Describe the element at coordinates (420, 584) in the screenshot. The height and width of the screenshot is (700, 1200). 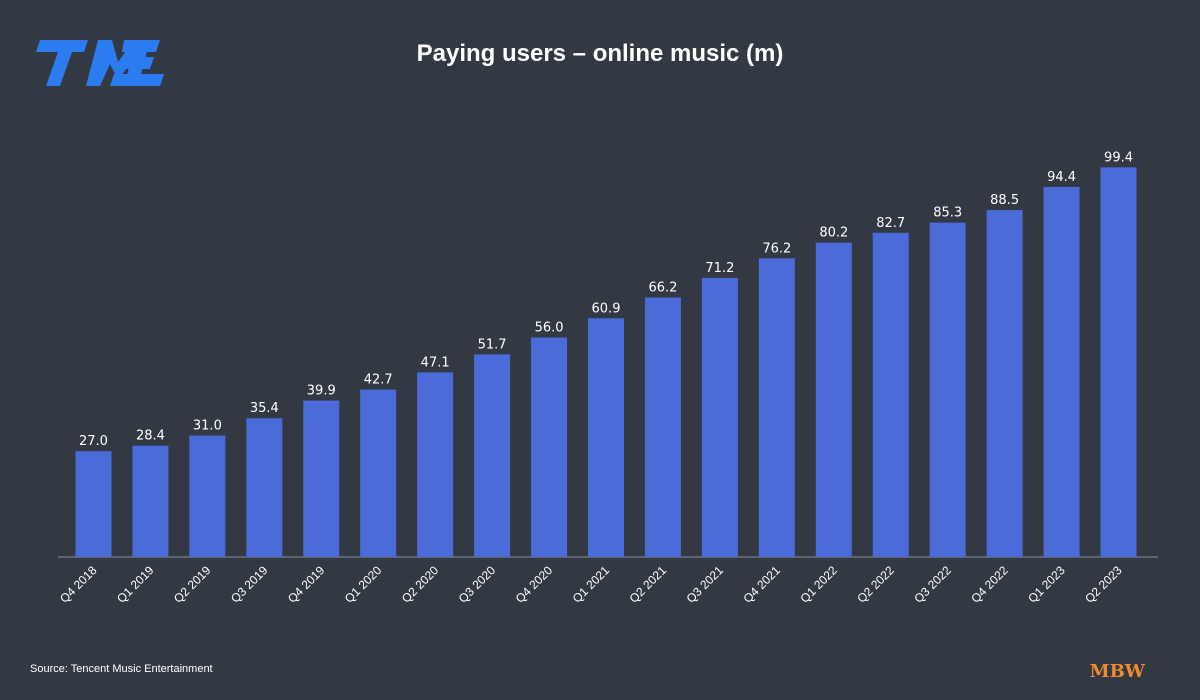
I see `x-tick-label: Q2 2020` at that location.